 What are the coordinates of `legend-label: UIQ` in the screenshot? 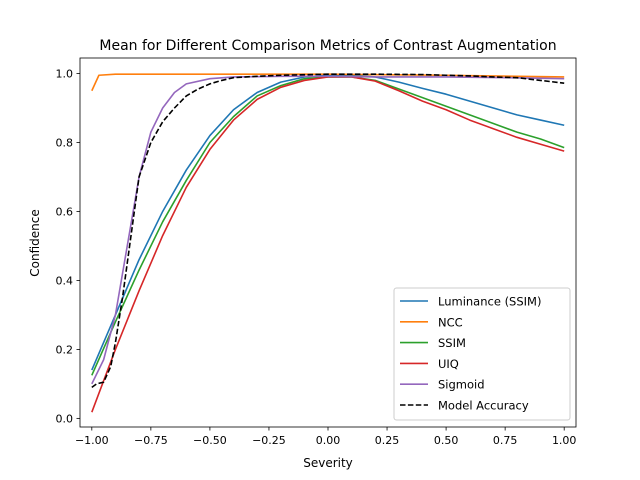 It's located at (448, 364).